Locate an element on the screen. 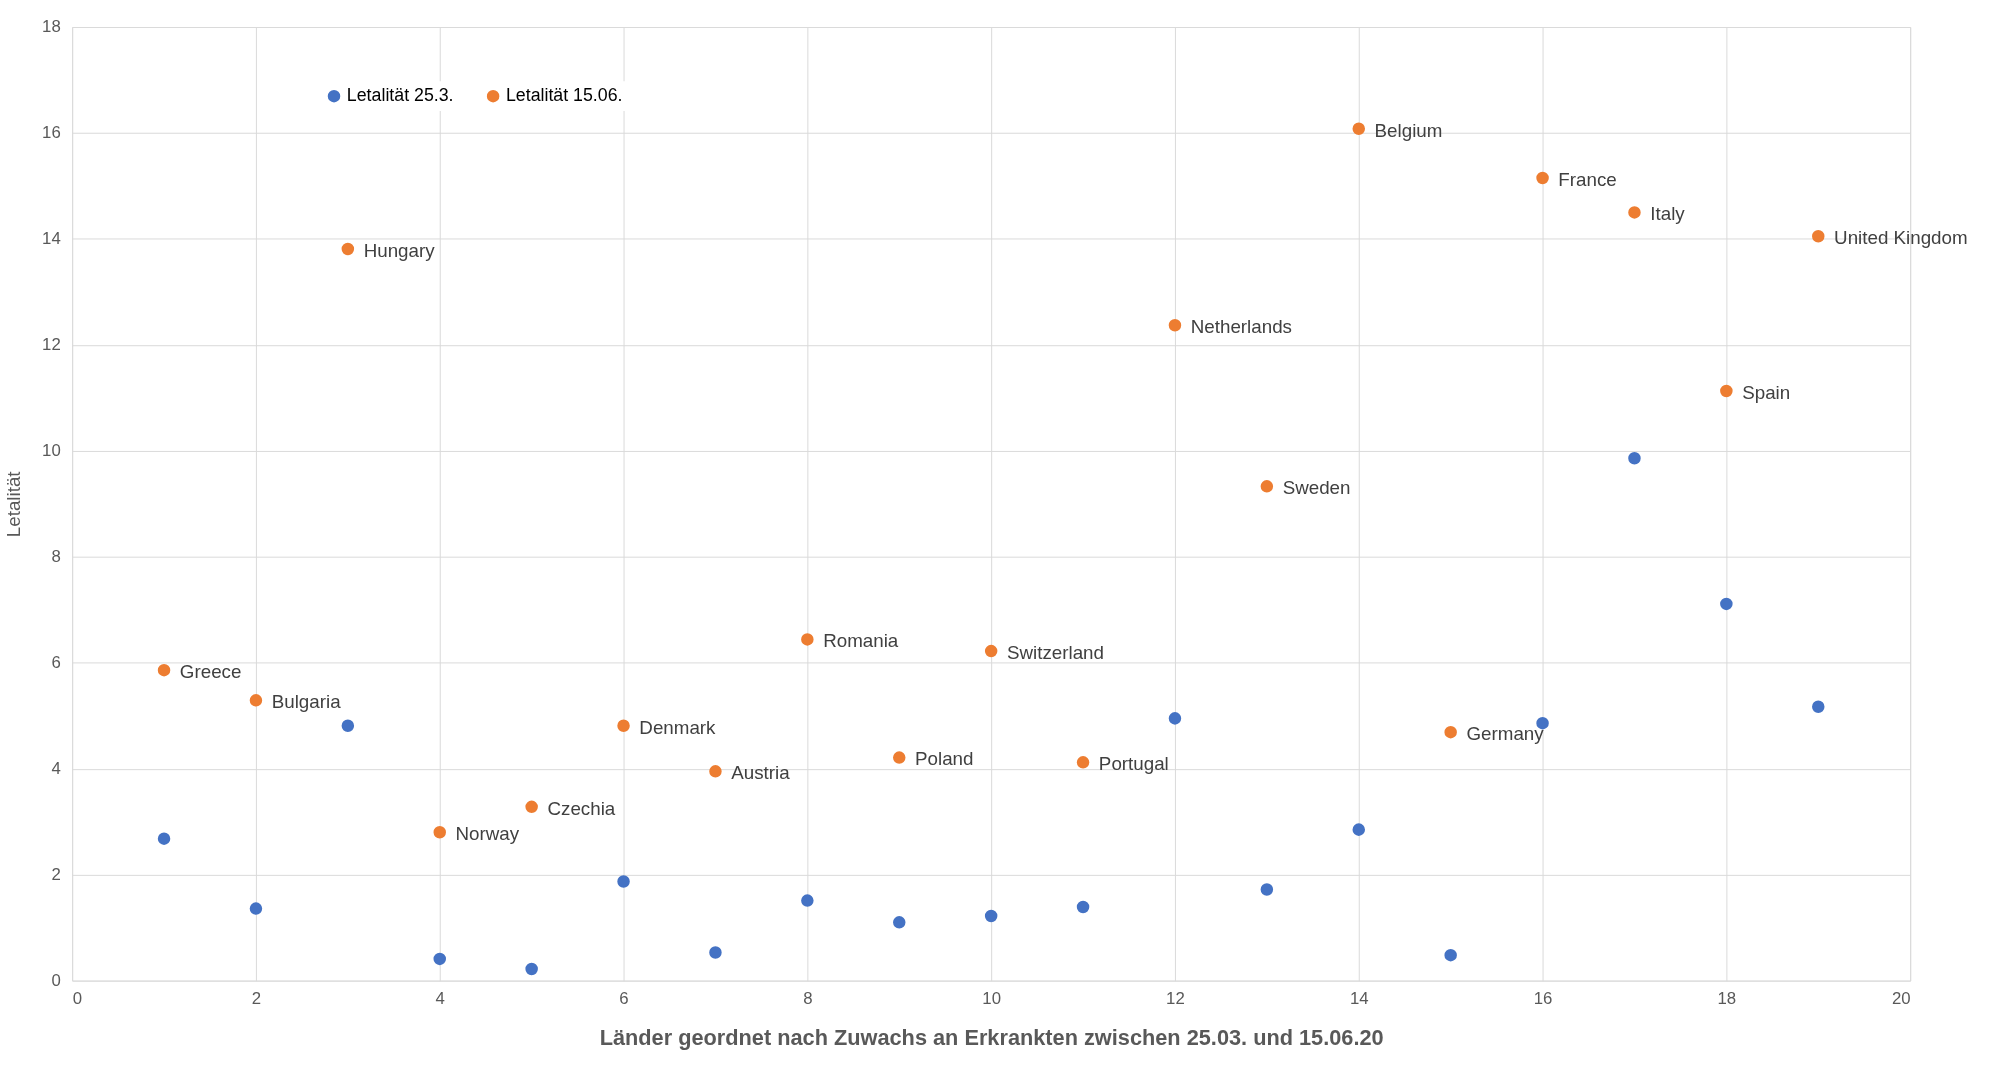 Image resolution: width=2008 pixels, height=1085 pixels. y-tick-label: 18 is located at coordinates (51, 27).